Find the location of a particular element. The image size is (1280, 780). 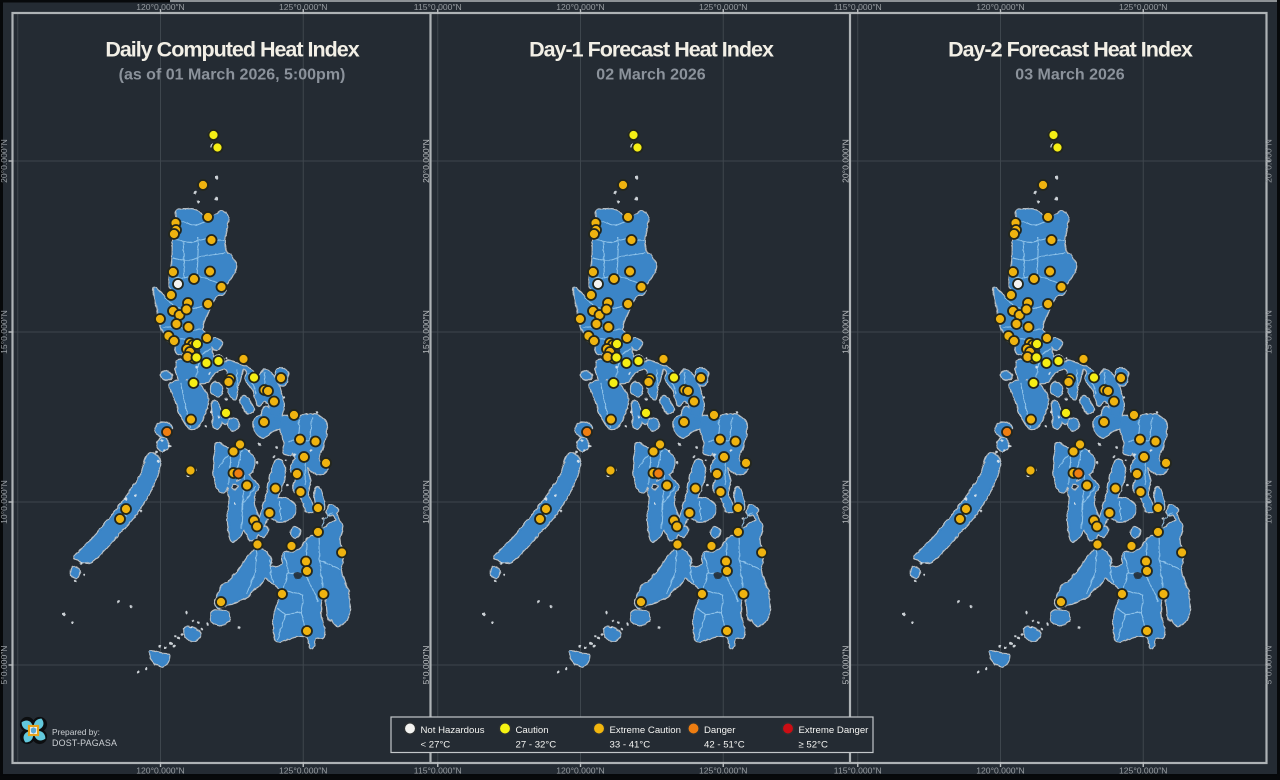

svg-text: Prepared by: is located at coordinates (76, 732).